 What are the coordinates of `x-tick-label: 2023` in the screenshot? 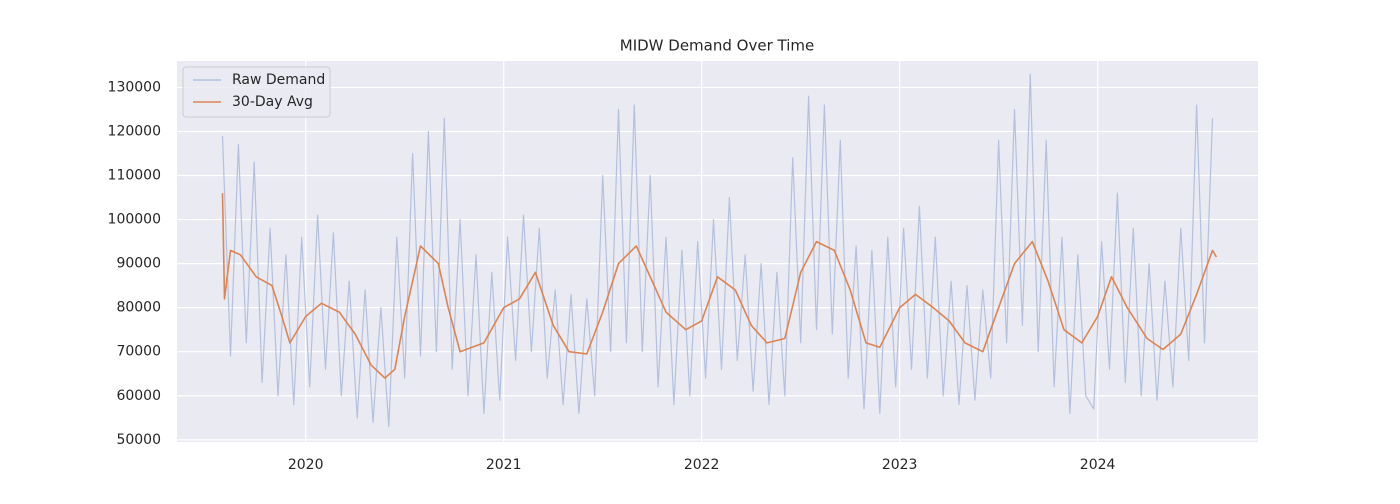 It's located at (900, 465).